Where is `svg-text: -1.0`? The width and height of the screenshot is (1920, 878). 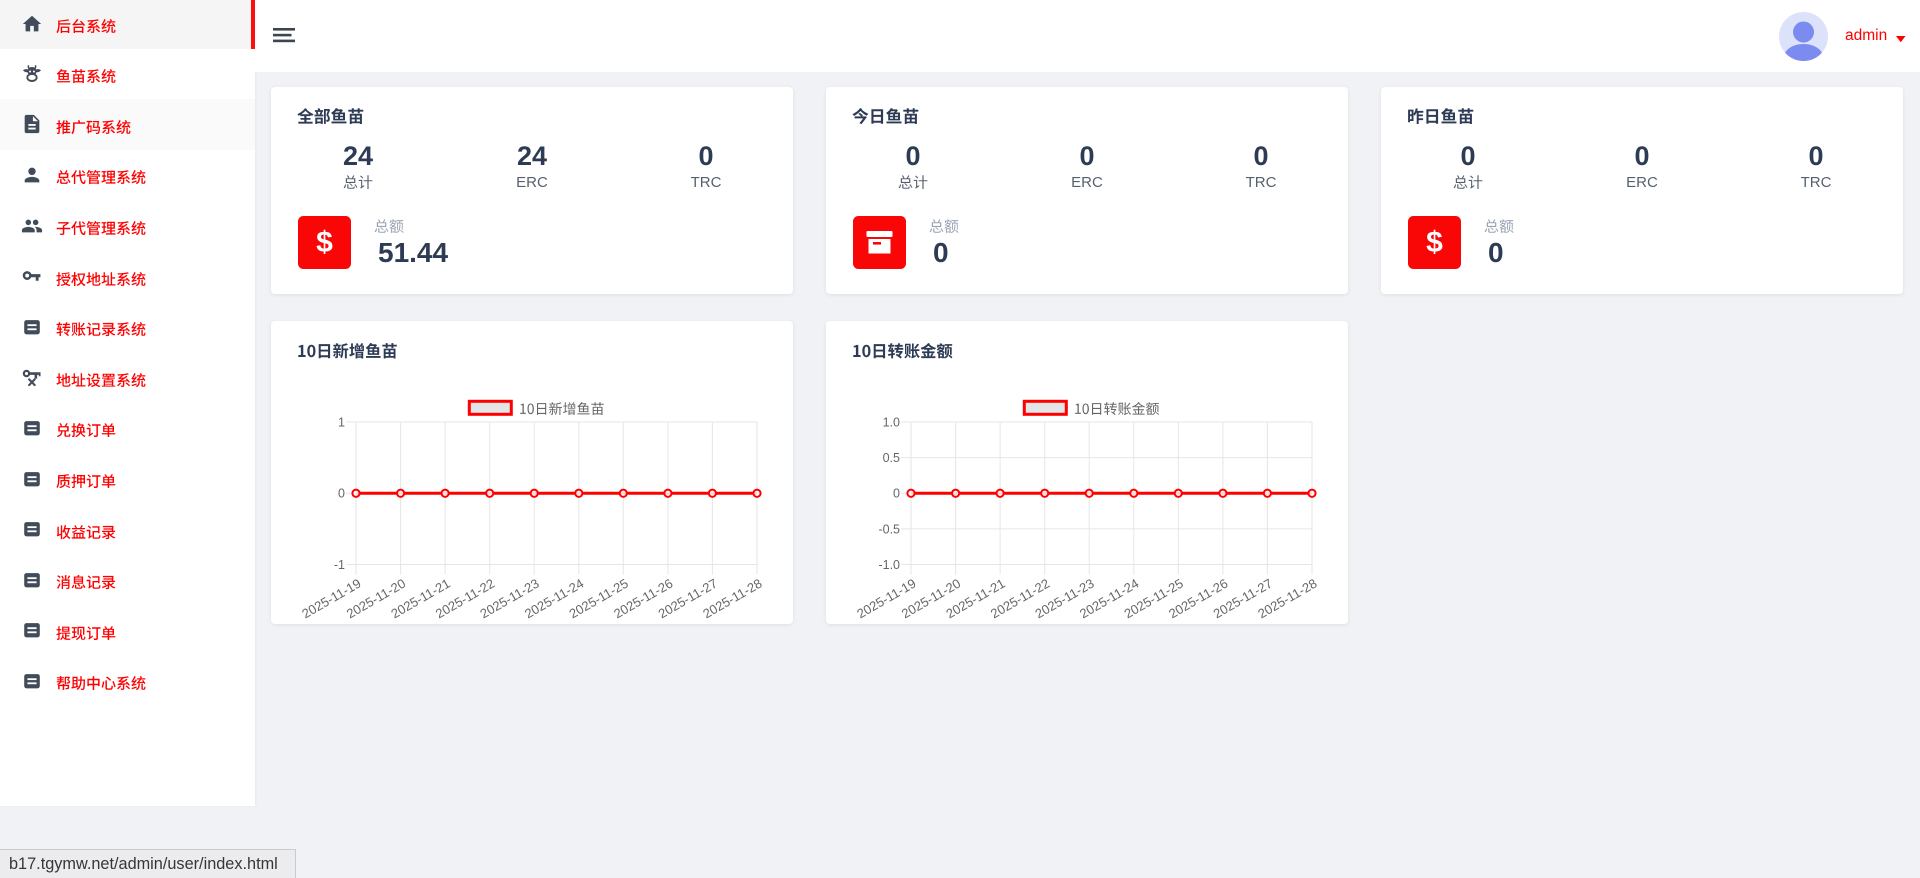 svg-text: -1.0 is located at coordinates (889, 565).